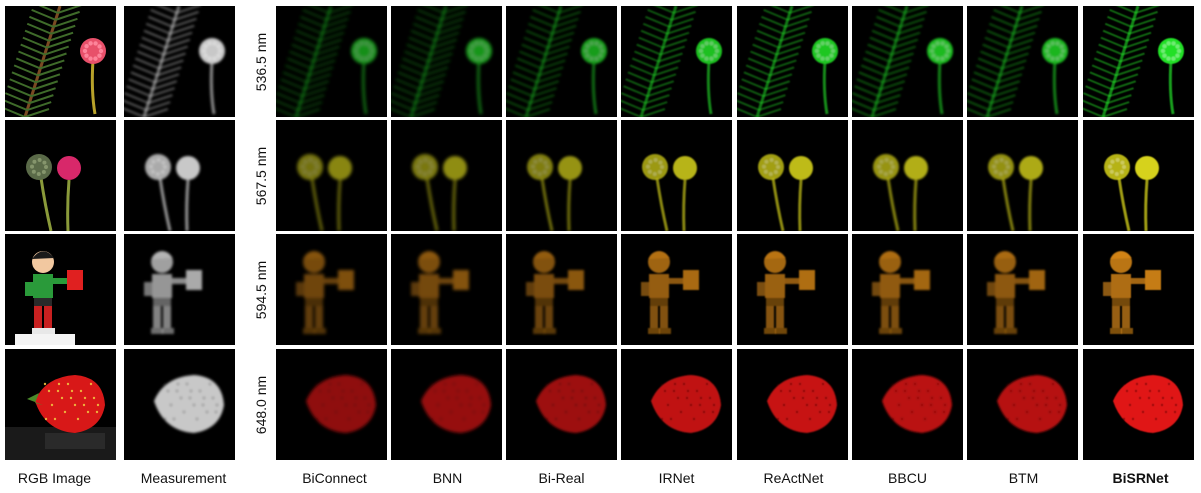 This screenshot has width=1201, height=493. Describe the element at coordinates (183, 478) in the screenshot. I see `column-label-measurement: Measurement` at that location.